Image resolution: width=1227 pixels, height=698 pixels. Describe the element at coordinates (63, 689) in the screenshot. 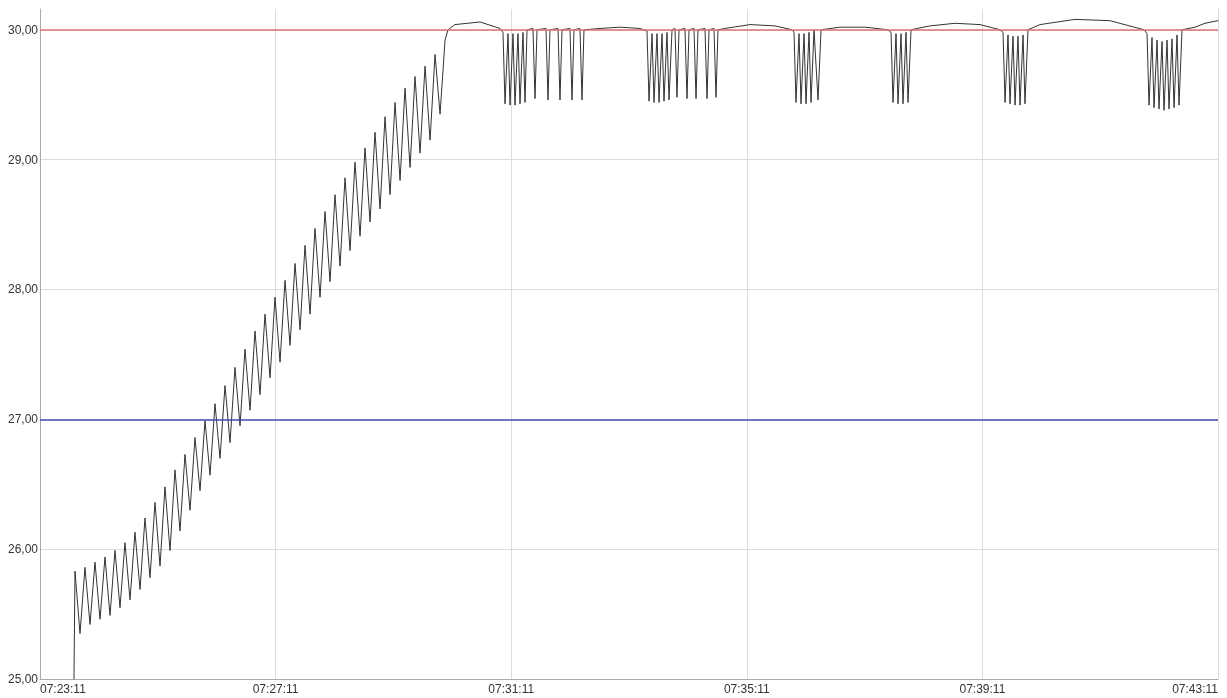

I see `x-tick-label: 07:23:11` at that location.